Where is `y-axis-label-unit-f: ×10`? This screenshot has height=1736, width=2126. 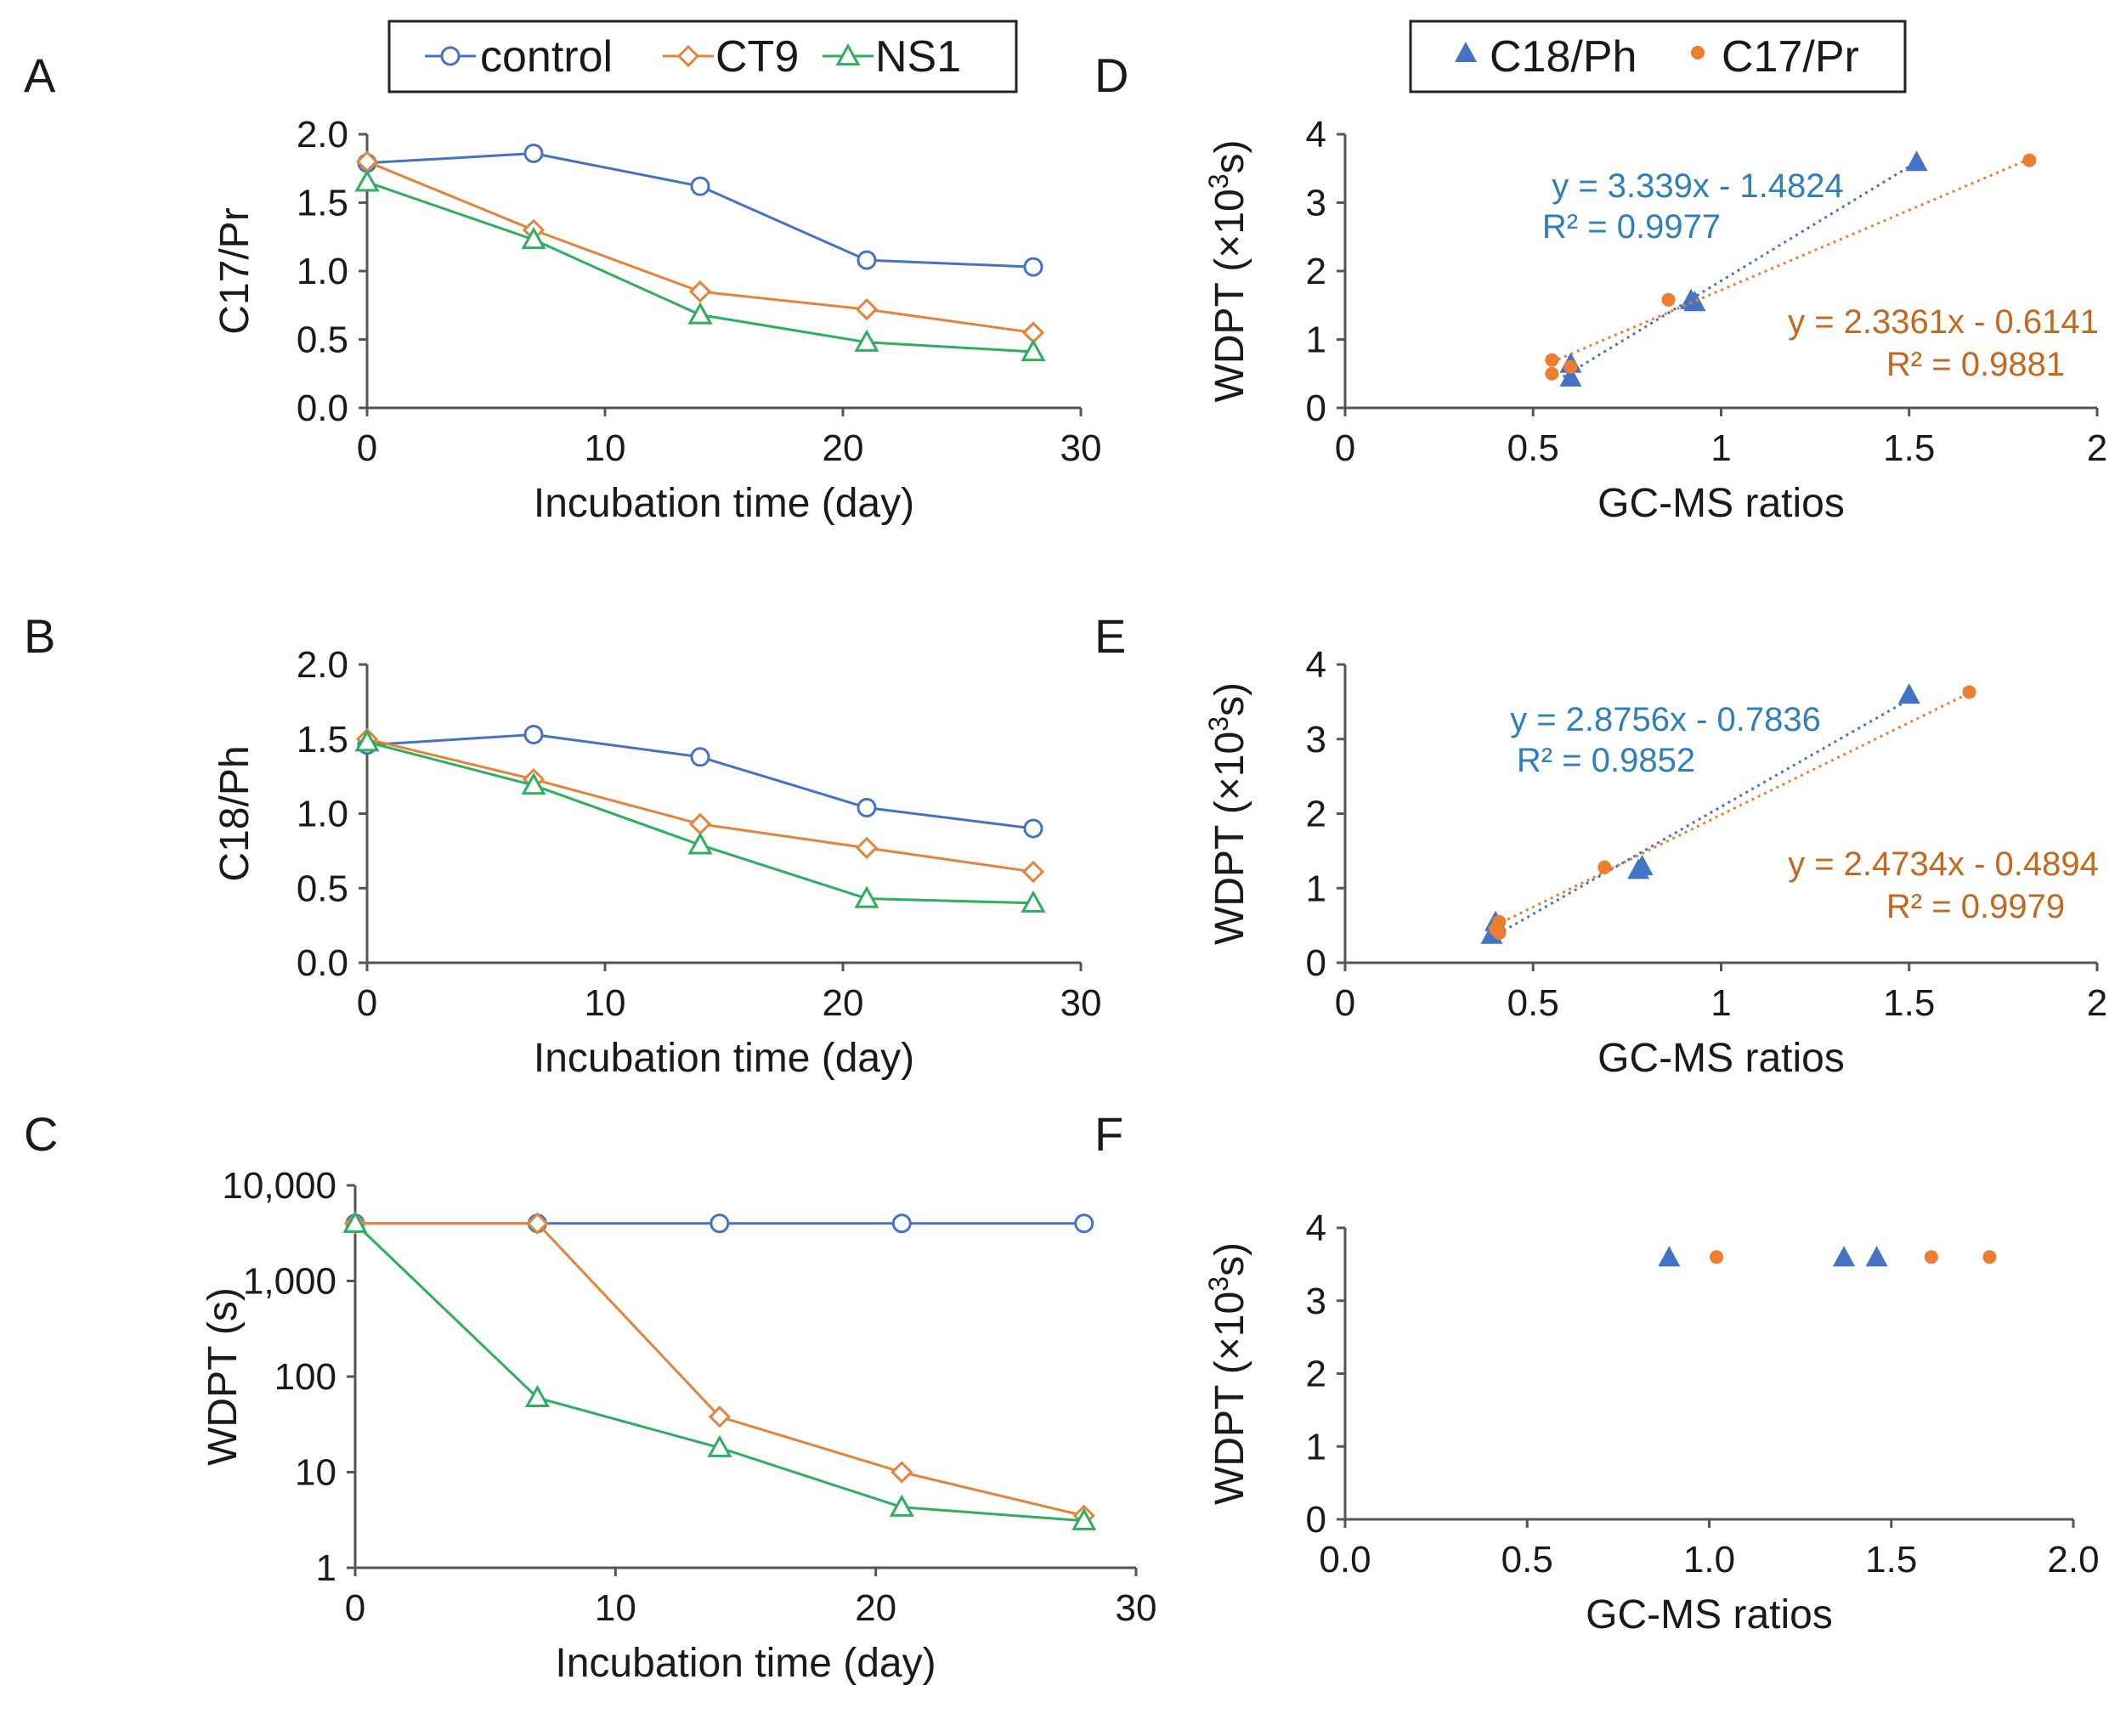 y-axis-label-unit-f: ×10 is located at coordinates (1229, 1326).